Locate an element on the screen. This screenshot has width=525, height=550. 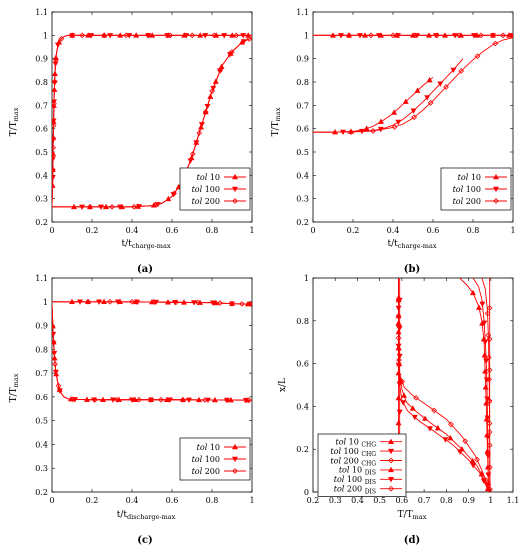
y-tick-label: 1 is located at coordinates (45, 302).